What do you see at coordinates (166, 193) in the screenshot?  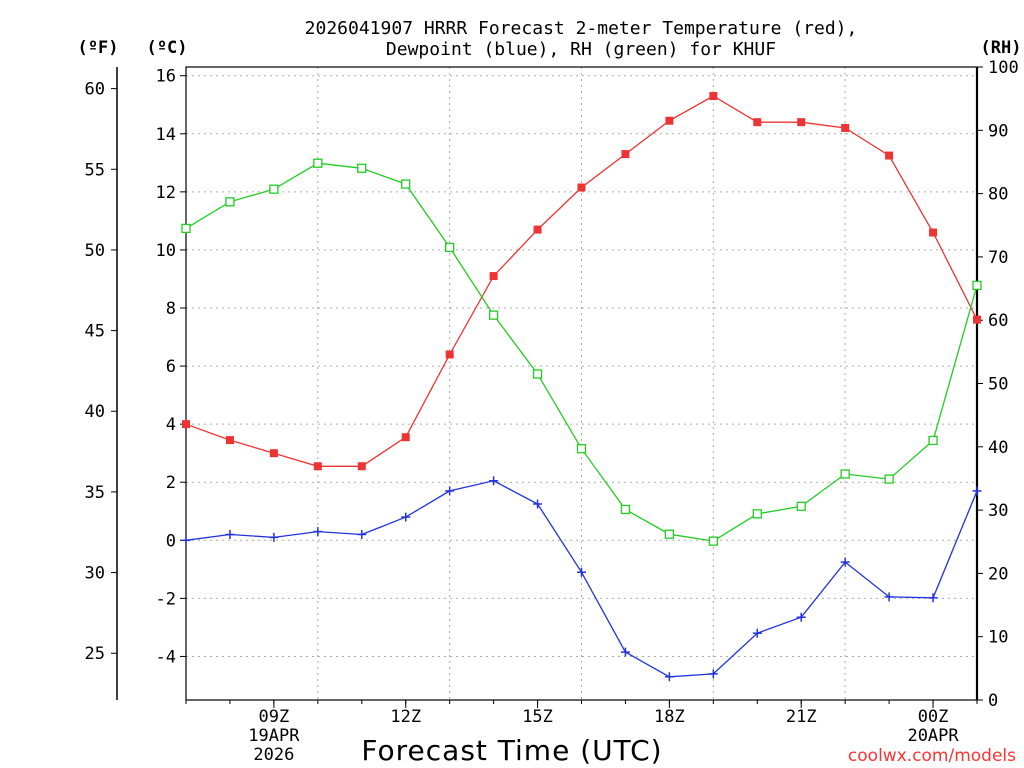 I see `celsius-tick-label: 12` at bounding box center [166, 193].